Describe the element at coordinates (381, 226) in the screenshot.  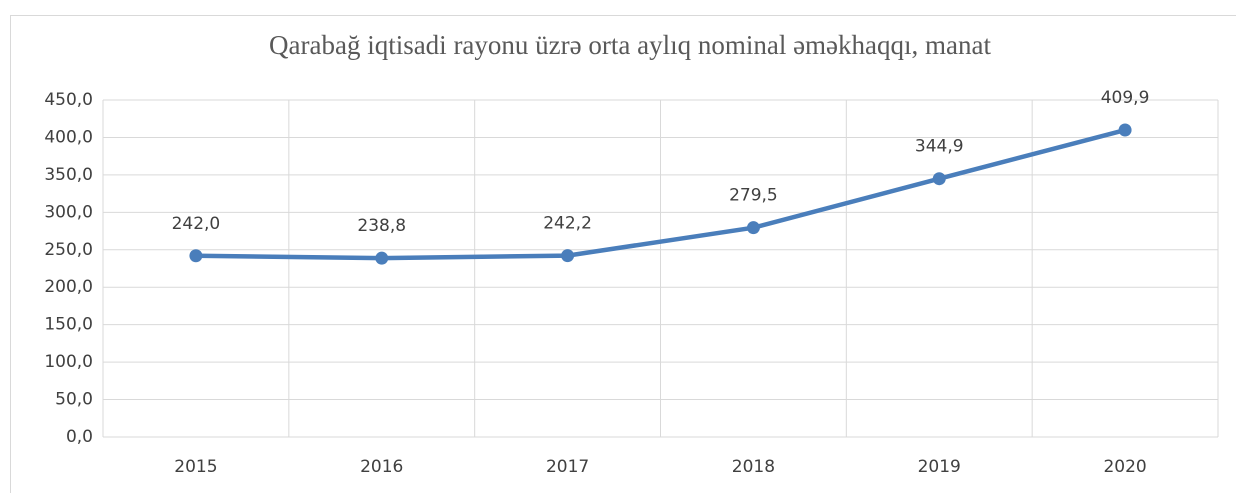
I see `data-label: 238,8` at that location.